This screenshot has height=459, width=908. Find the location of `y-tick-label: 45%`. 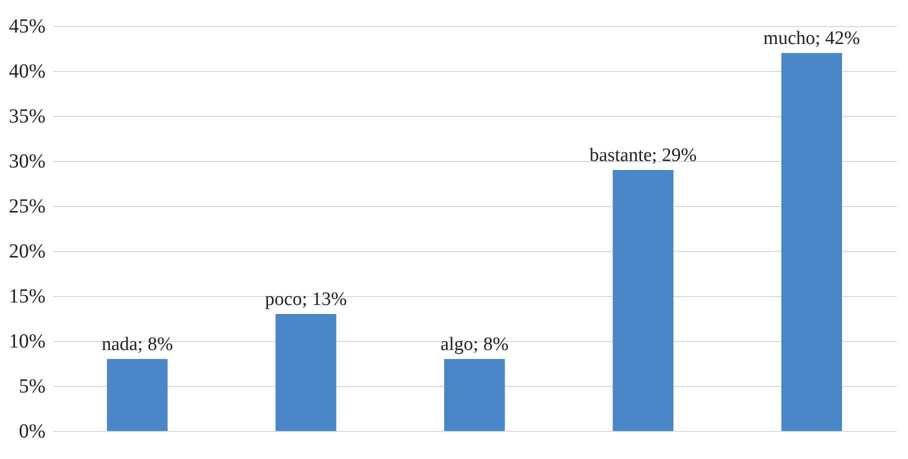

y-tick-label: 45% is located at coordinates (27, 27).